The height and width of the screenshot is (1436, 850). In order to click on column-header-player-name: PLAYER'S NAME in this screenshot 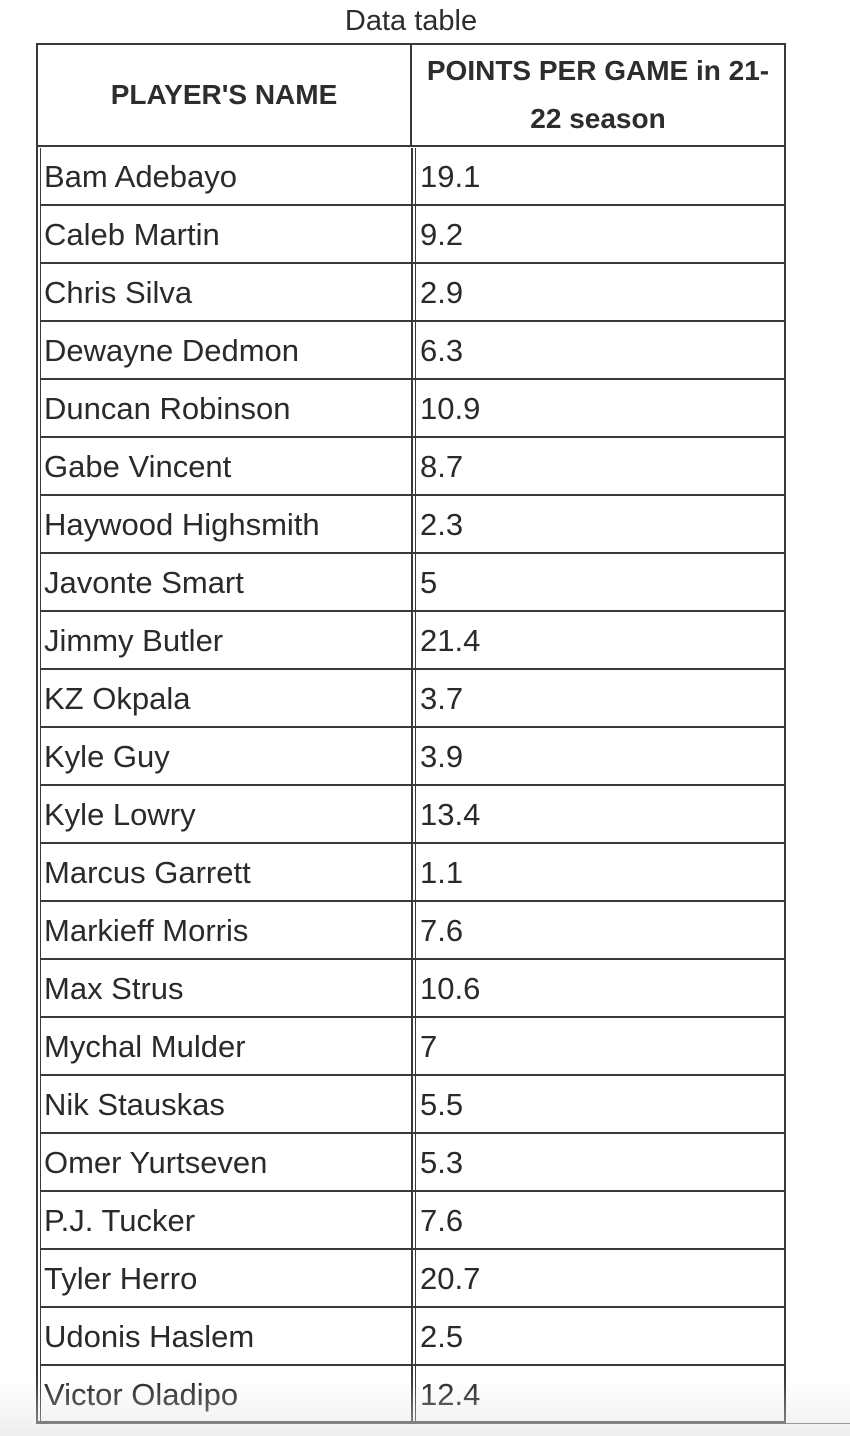, I will do `click(225, 95)`.